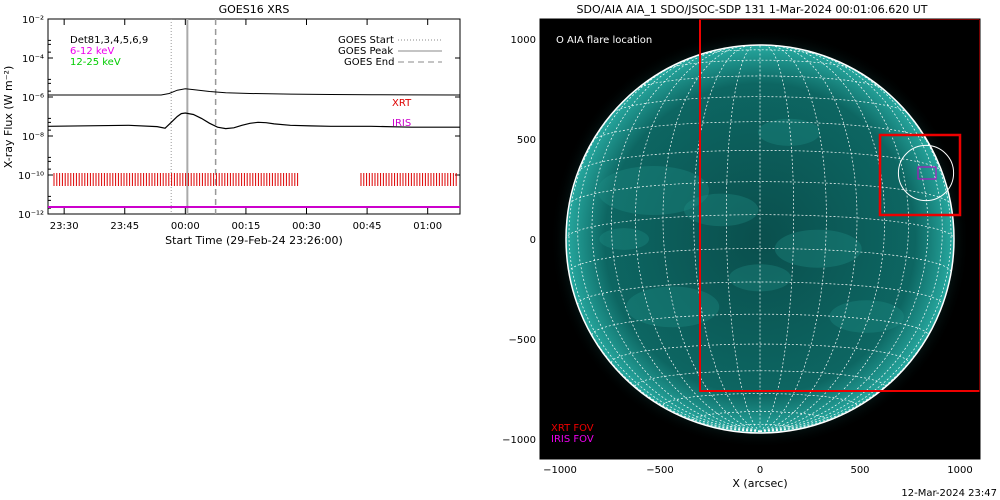  I want to click on aia-x-tick-label: 500, so click(859, 470).